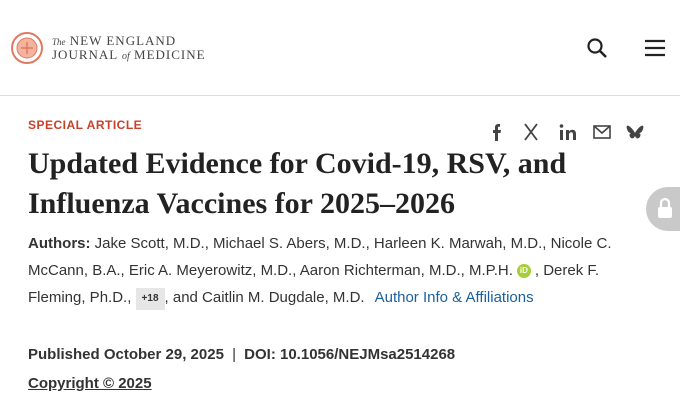 The height and width of the screenshot is (409, 680). Describe the element at coordinates (523, 271) in the screenshot. I see `orcid-icon: iD` at that location.